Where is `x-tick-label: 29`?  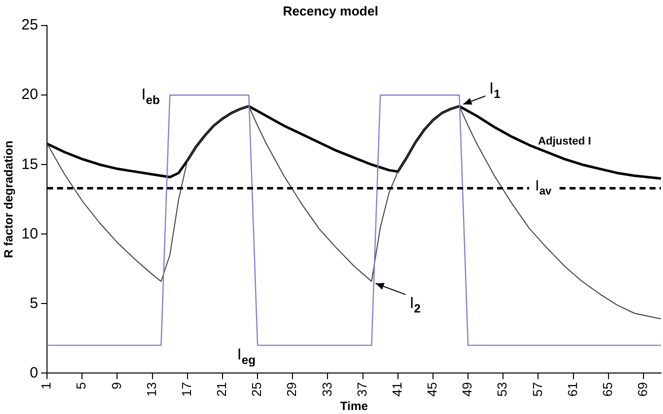
x-tick-label: 29 is located at coordinates (292, 389).